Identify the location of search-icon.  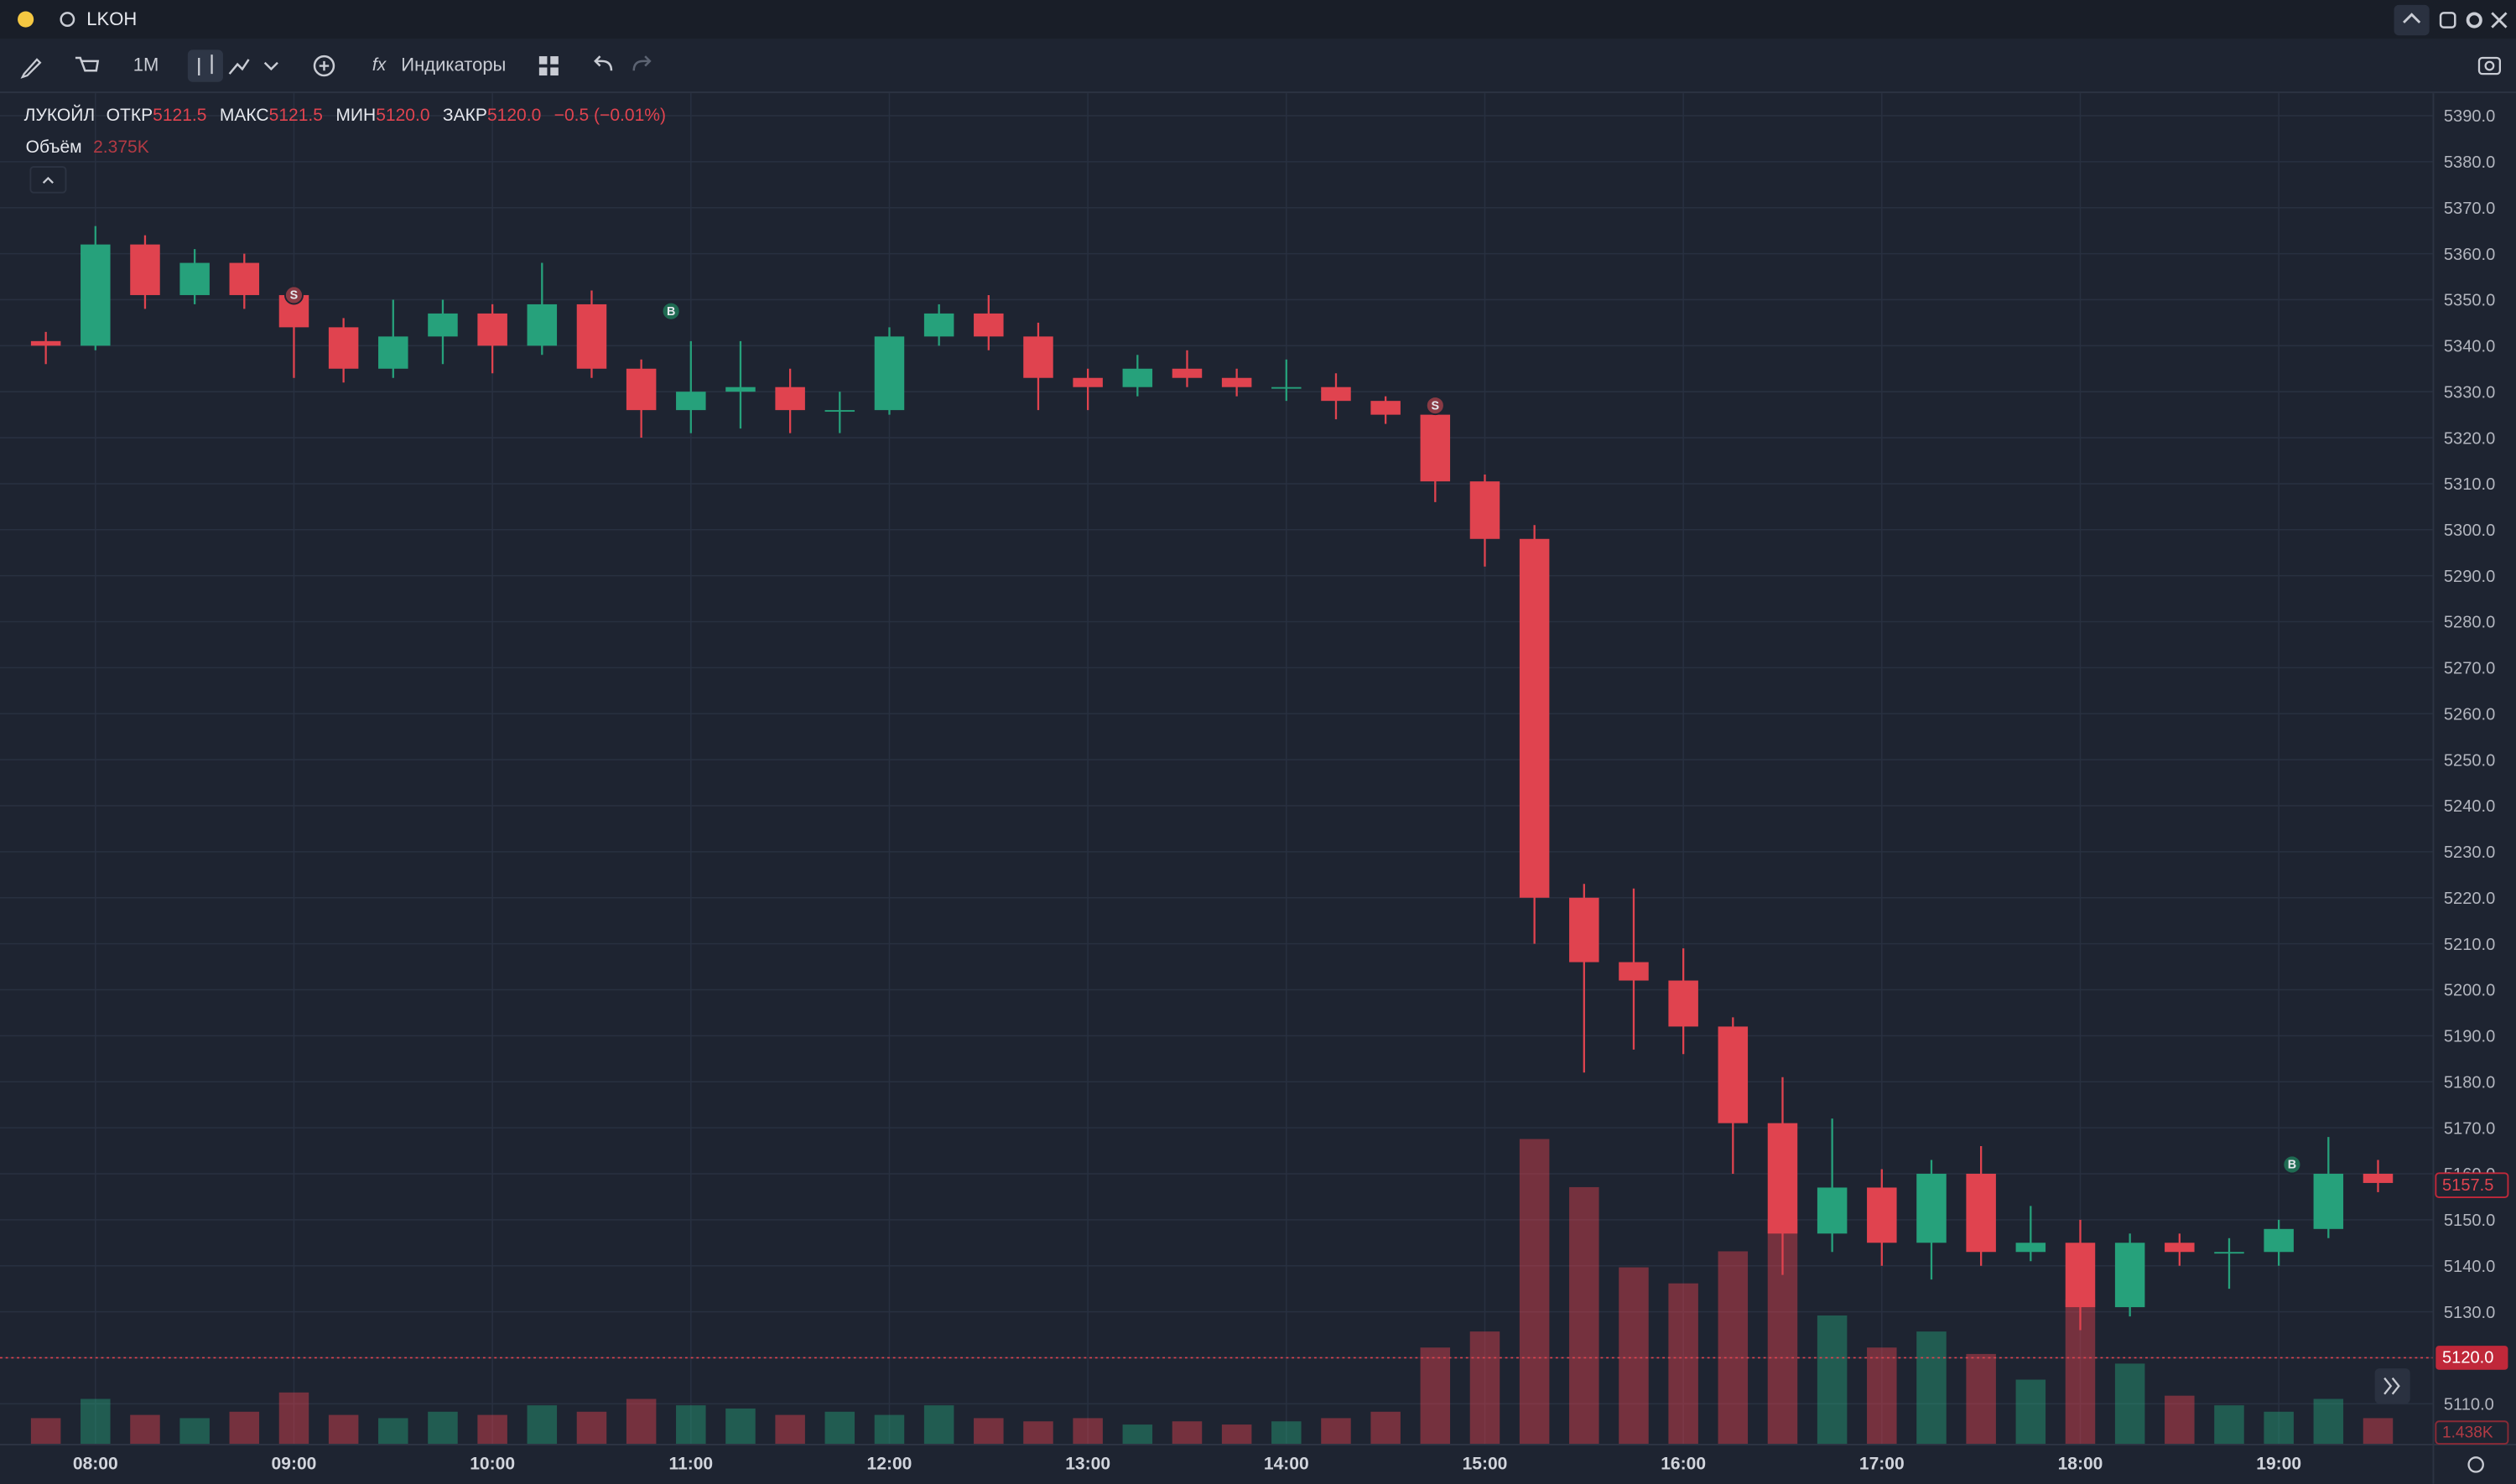
(68, 19).